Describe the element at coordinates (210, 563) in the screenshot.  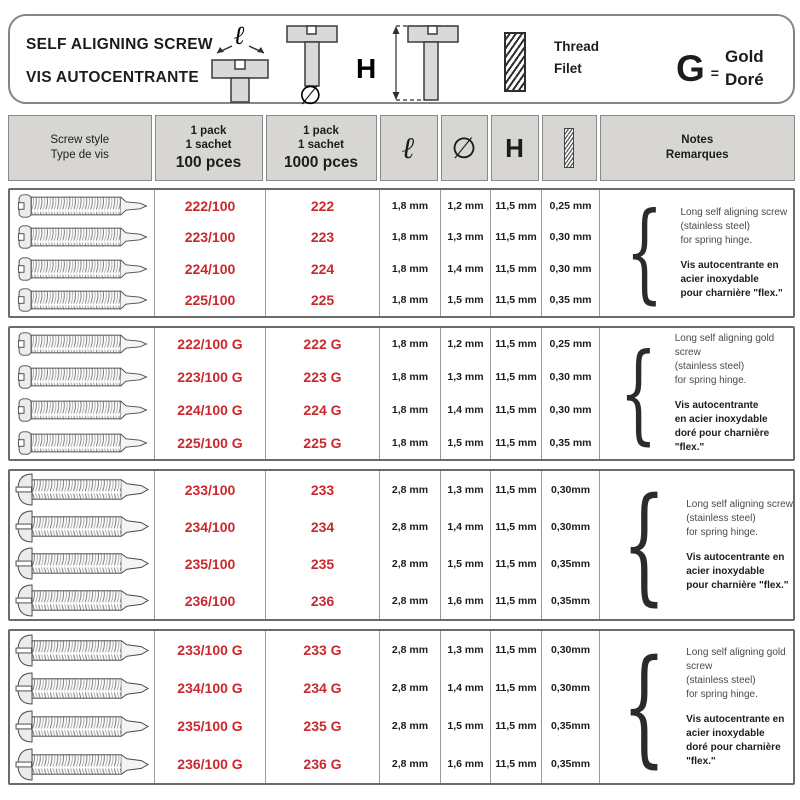
I see `code-100: 235/100` at that location.